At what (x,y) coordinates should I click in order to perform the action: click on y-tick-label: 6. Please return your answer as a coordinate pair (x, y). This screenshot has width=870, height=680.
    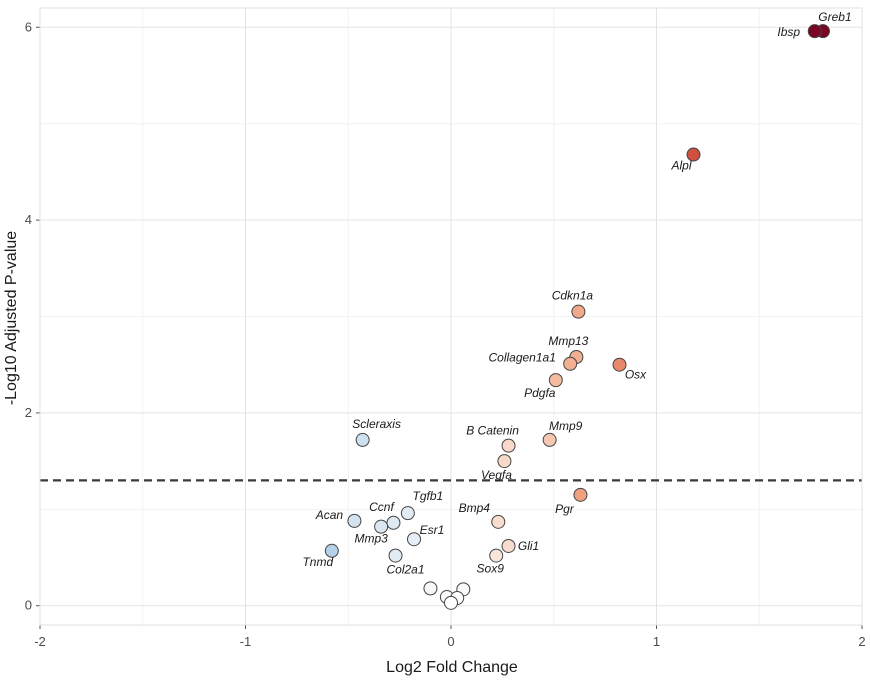
    Looking at the image, I should click on (28, 26).